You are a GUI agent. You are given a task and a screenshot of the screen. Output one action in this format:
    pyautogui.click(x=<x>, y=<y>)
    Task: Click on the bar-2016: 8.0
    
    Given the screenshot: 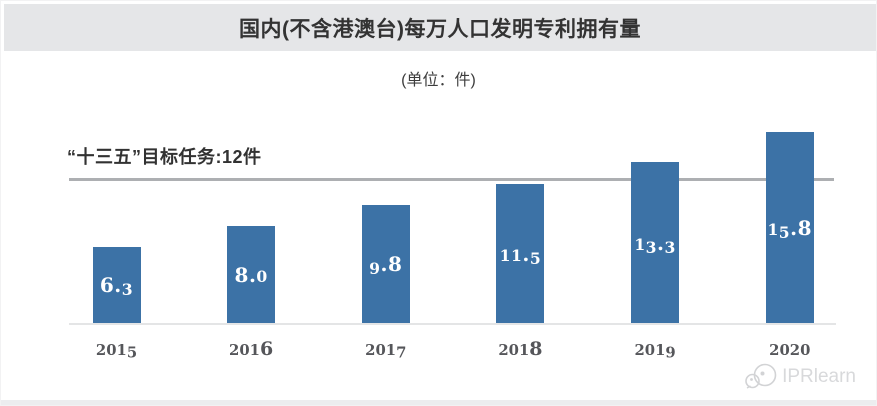 What is the action you would take?
    pyautogui.click(x=251, y=274)
    